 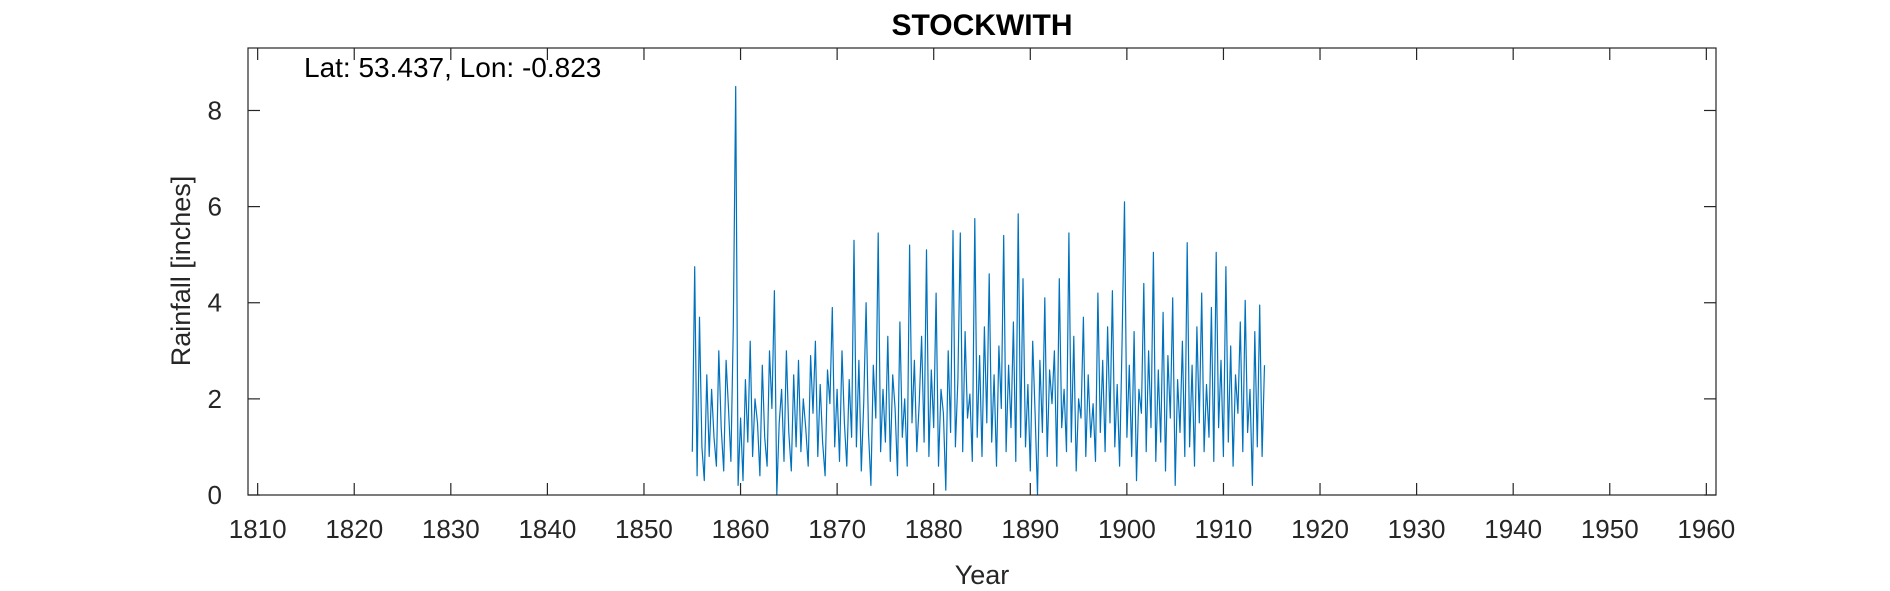 I want to click on y-tick-label: 0, so click(x=215, y=495).